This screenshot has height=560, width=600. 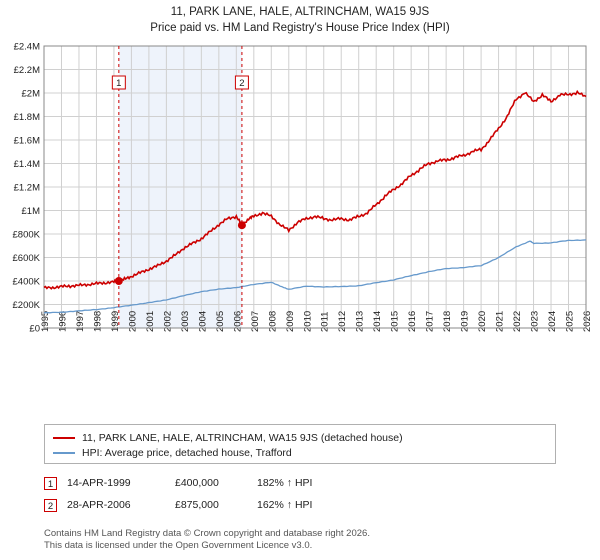 What do you see at coordinates (50, 505) in the screenshot?
I see `transaction-badge-2: 2` at bounding box center [50, 505].